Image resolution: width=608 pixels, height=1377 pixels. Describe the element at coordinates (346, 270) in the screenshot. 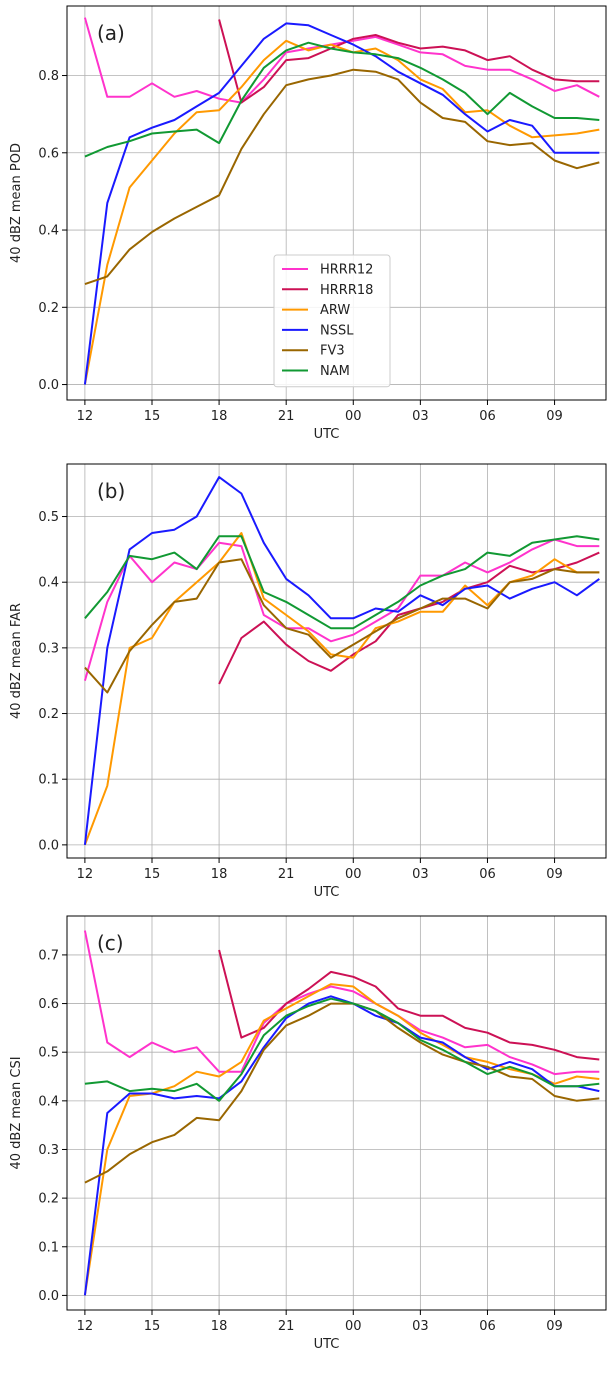

I see `legend-entry: HRRR12` at that location.